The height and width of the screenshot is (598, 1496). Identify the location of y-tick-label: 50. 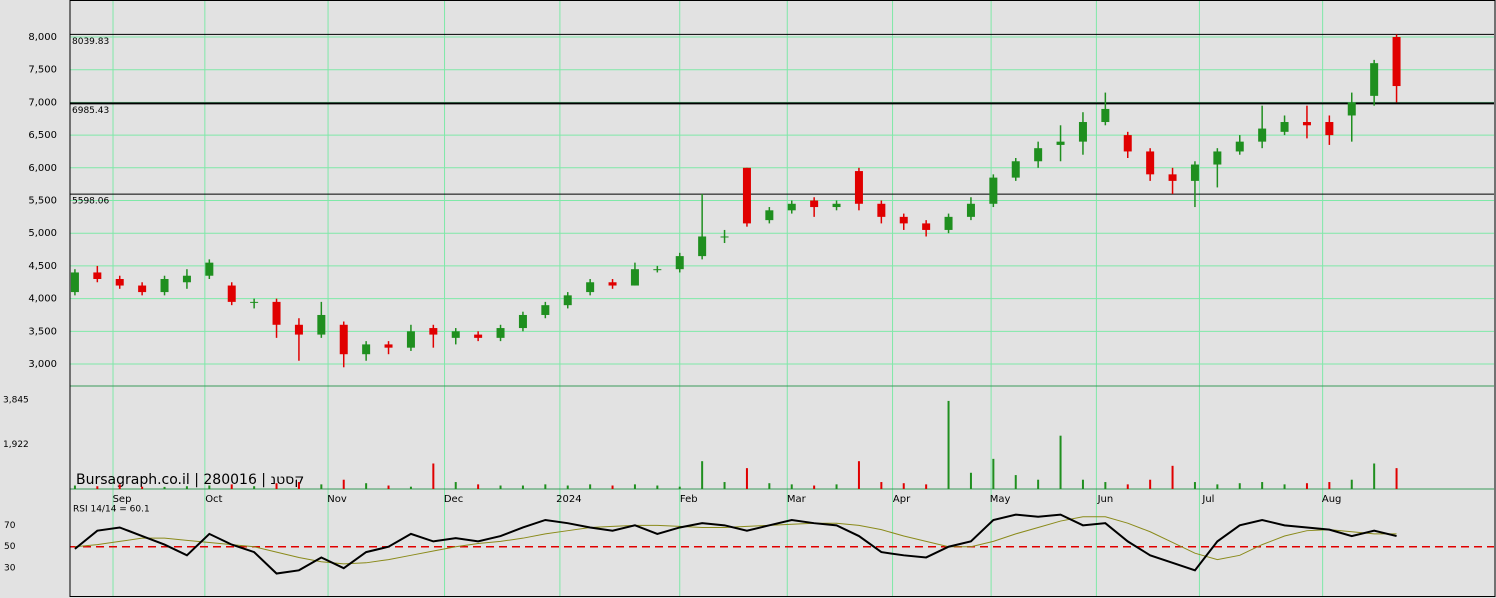
(10, 547).